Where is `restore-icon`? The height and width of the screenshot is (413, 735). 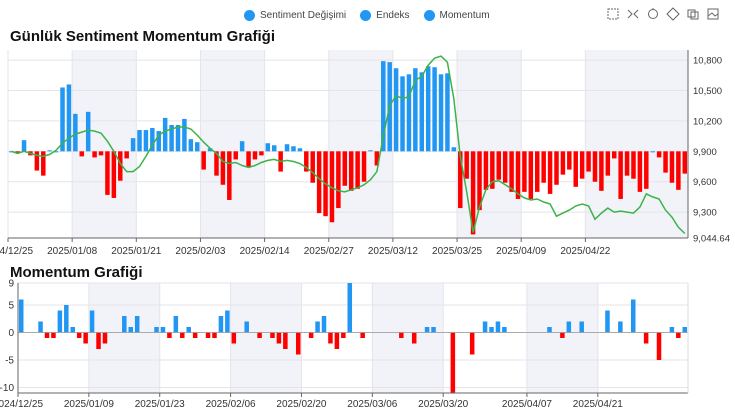 restore-icon is located at coordinates (653, 14).